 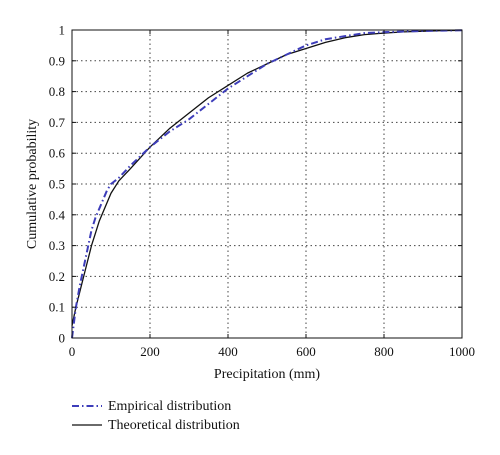 What do you see at coordinates (384, 351) in the screenshot?
I see `x-tick-label: 800` at bounding box center [384, 351].